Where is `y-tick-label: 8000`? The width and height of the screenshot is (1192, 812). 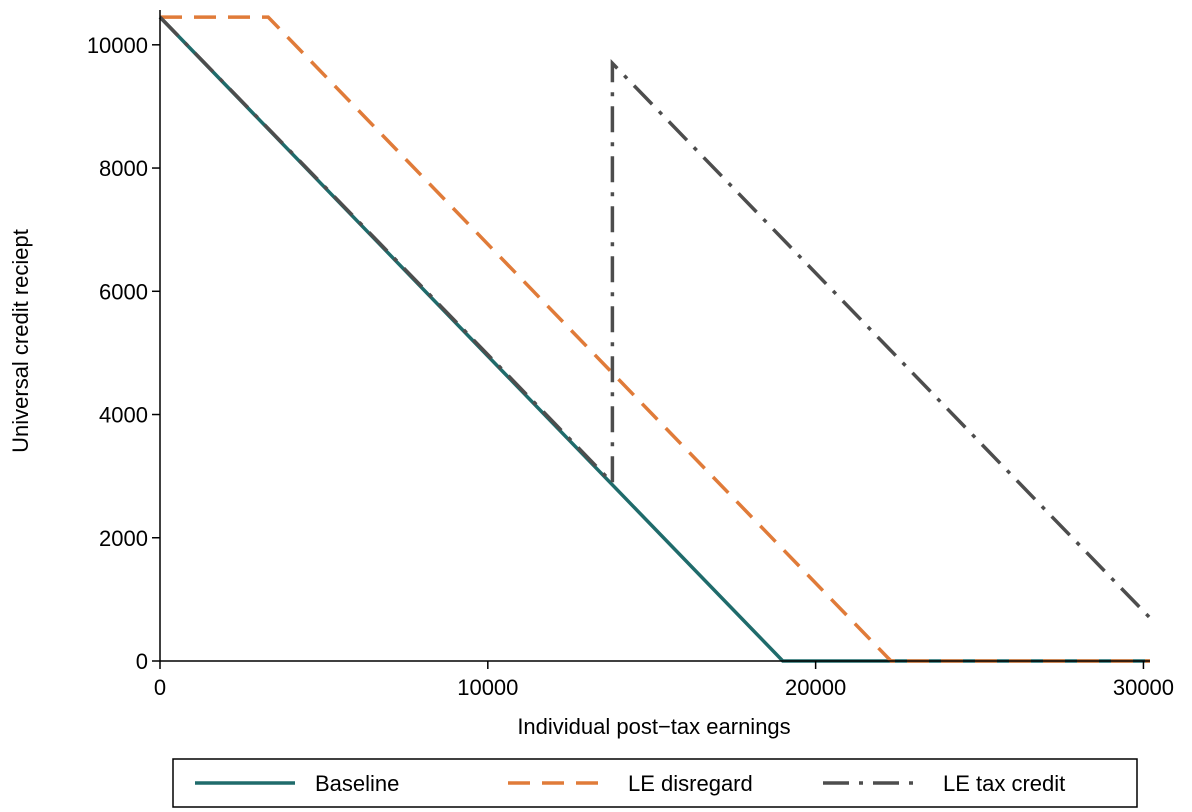
y-tick-label: 8000 is located at coordinates (123, 168).